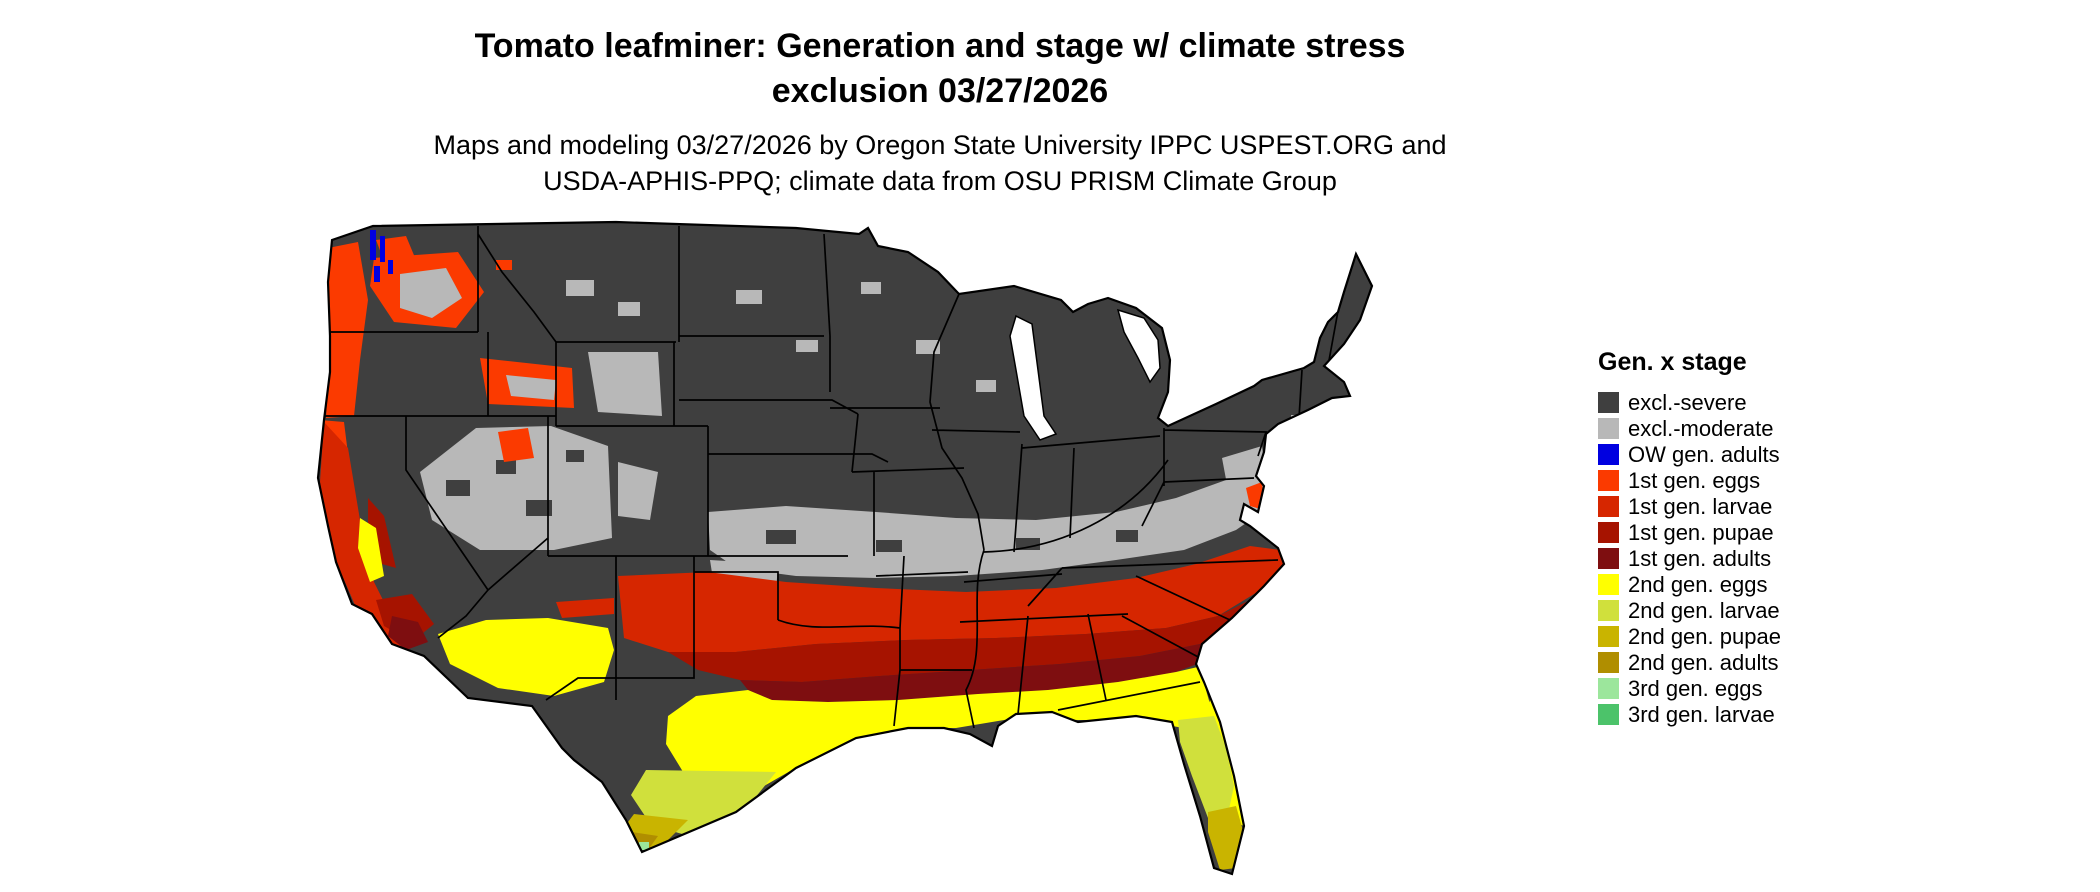 This screenshot has height=892, width=2100. What do you see at coordinates (1700, 558) in the screenshot?
I see `legend-item-label: 1st gen. adults` at bounding box center [1700, 558].